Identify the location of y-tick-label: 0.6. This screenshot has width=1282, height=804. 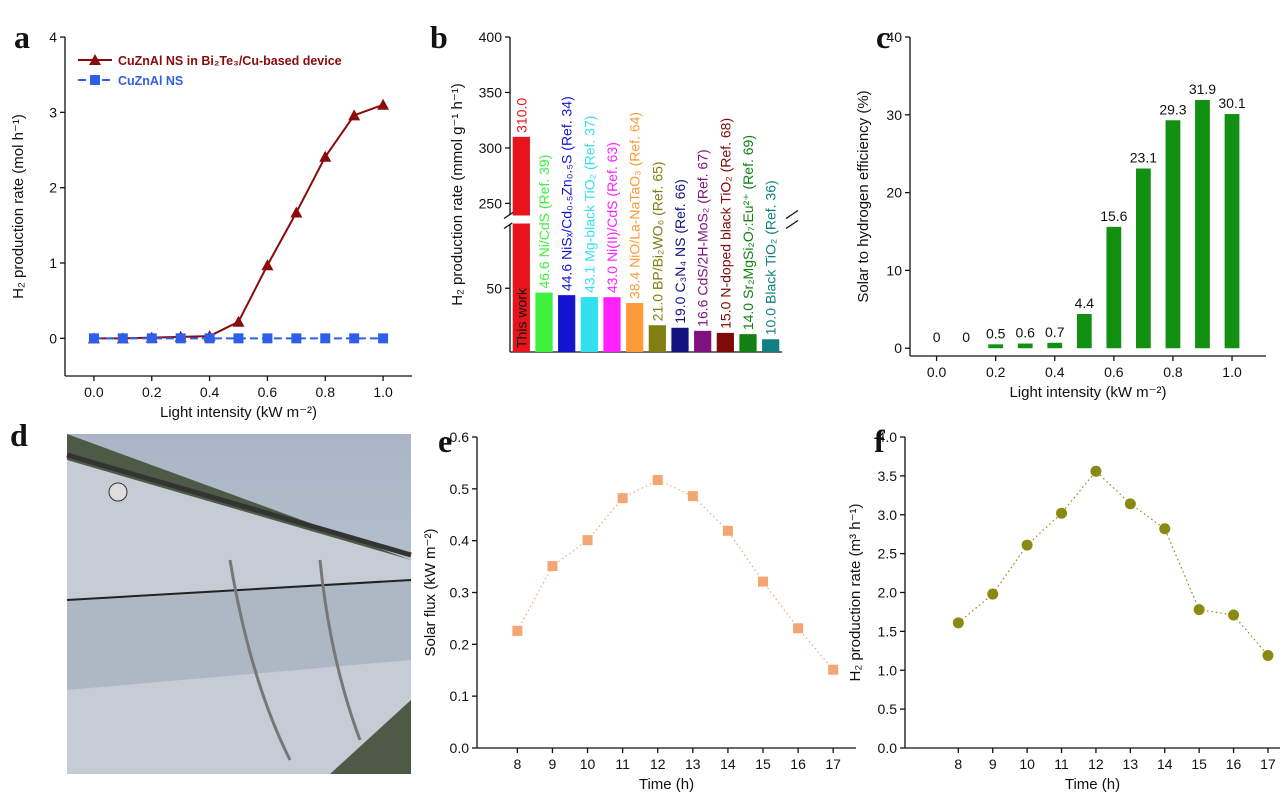
(460, 437).